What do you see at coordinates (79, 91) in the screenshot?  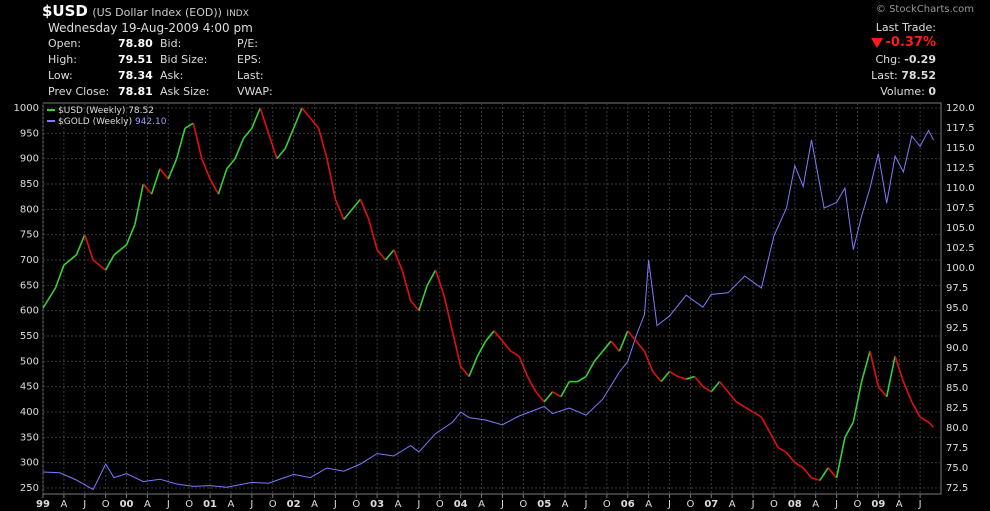 I see `prev-close-label: Prev Close:` at bounding box center [79, 91].